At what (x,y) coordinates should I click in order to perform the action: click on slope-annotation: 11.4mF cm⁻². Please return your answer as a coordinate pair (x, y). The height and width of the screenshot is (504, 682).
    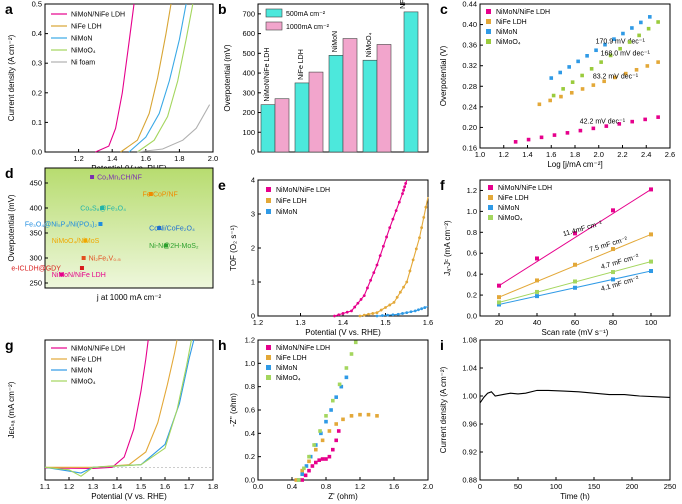
    Looking at the image, I should click on (583, 229).